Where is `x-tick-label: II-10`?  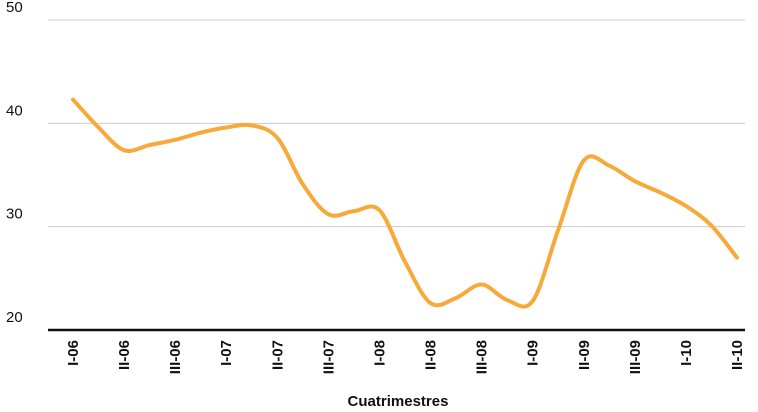
x-tick-label: II-10 is located at coordinates (737, 355).